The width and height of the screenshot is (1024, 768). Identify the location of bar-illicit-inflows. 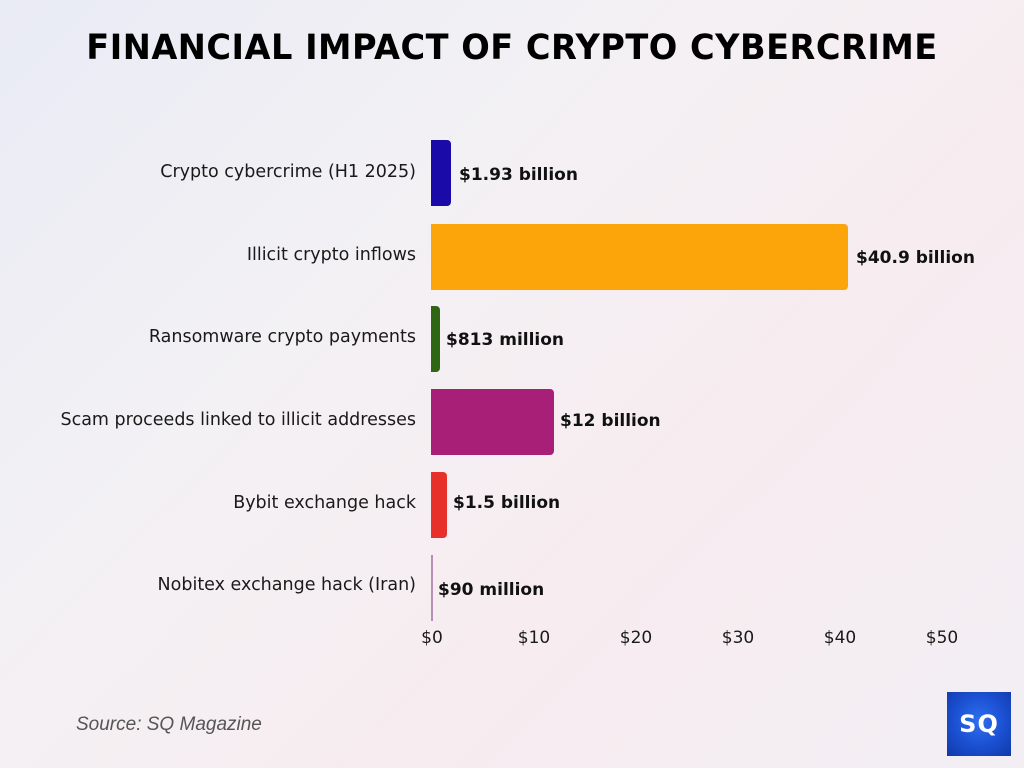
(639, 257).